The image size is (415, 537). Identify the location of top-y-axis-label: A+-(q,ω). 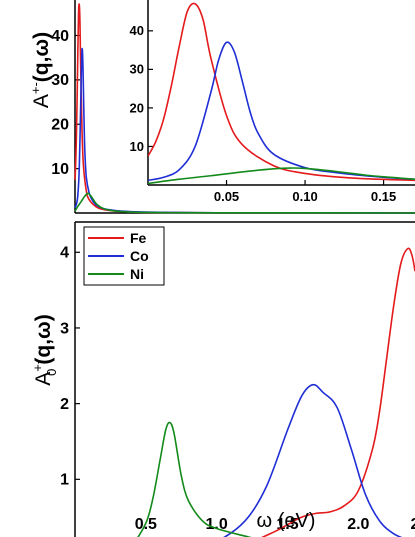
(40, 70).